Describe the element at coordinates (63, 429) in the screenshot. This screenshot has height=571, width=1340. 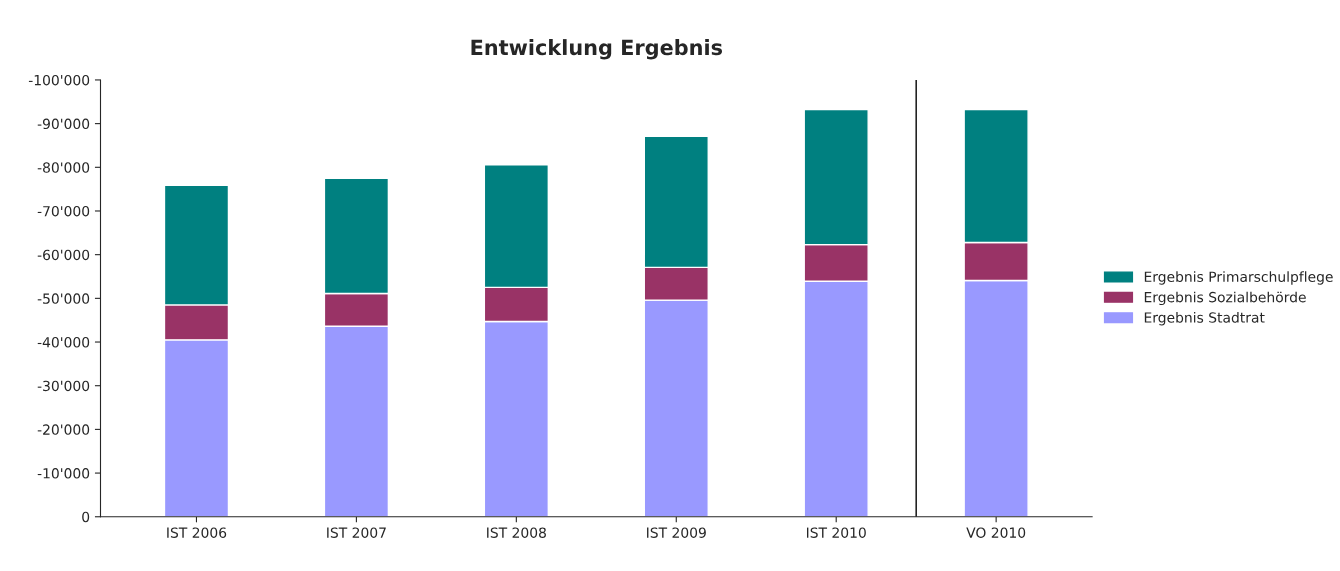
I see `y-tick-label: -20'000` at that location.